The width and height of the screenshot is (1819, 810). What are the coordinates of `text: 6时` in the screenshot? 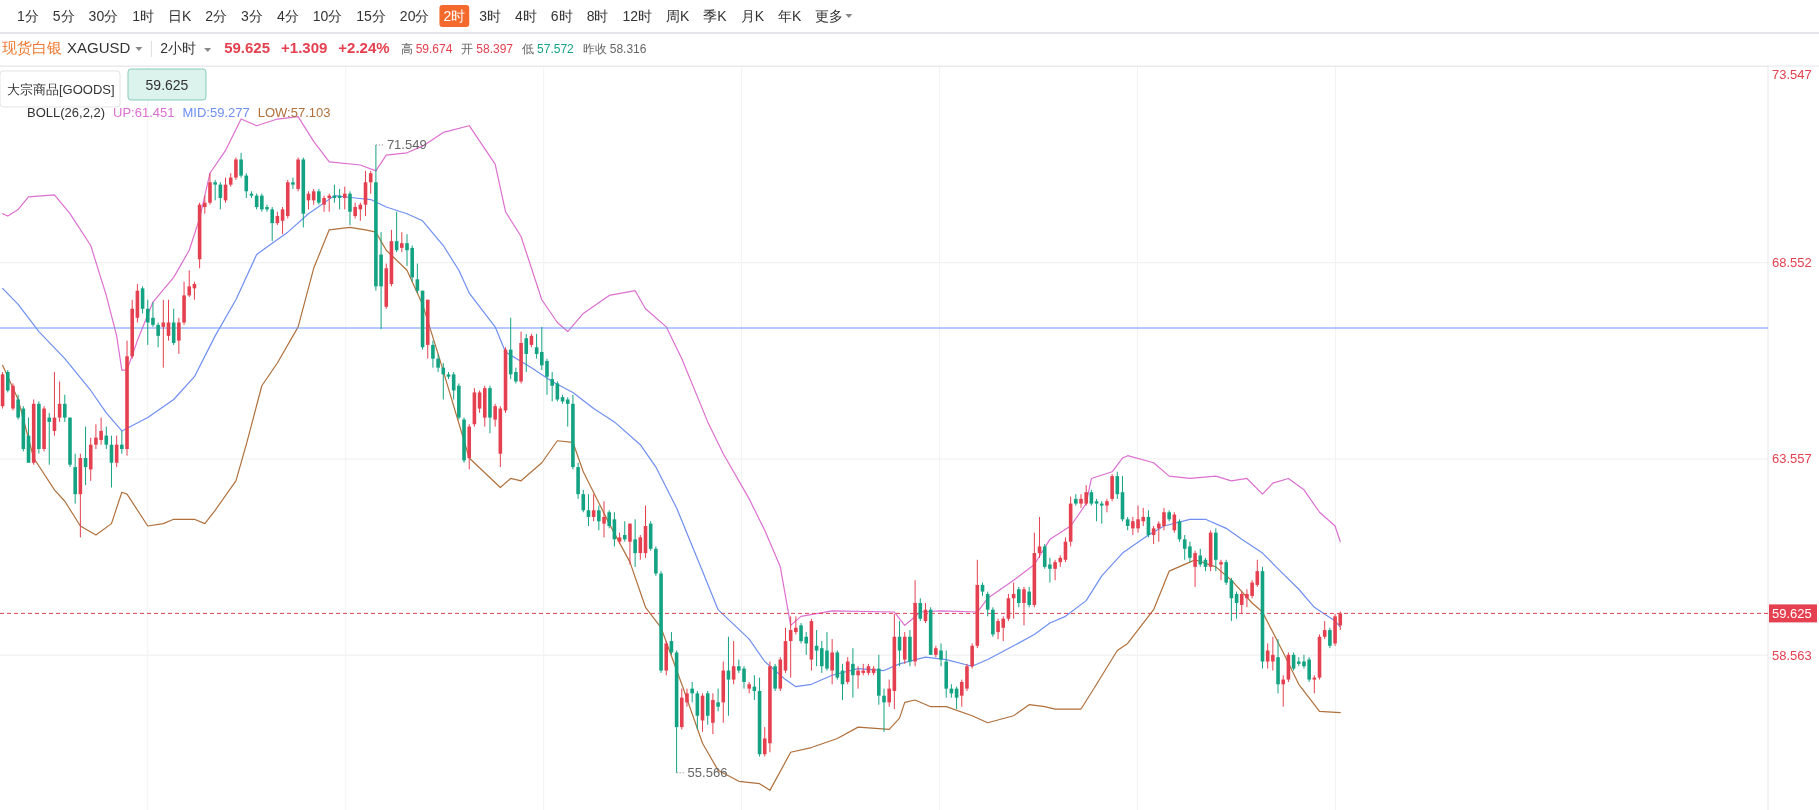 It's located at (561, 16).